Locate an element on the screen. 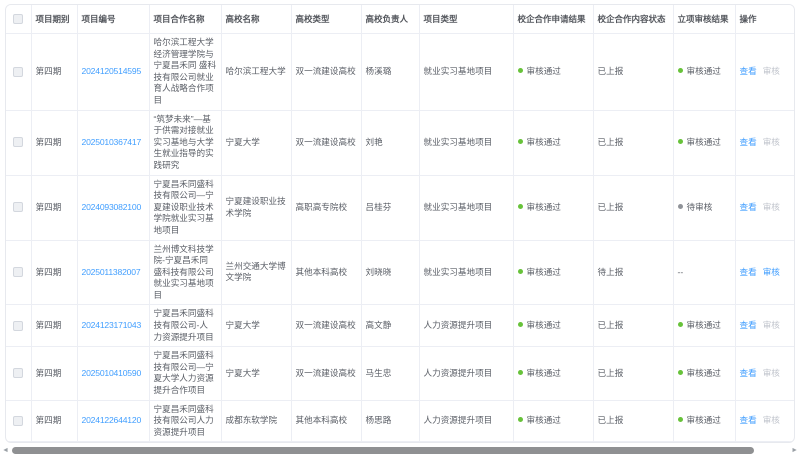 The image size is (800, 460). project-number-link: 2024123171043 is located at coordinates (111, 325).